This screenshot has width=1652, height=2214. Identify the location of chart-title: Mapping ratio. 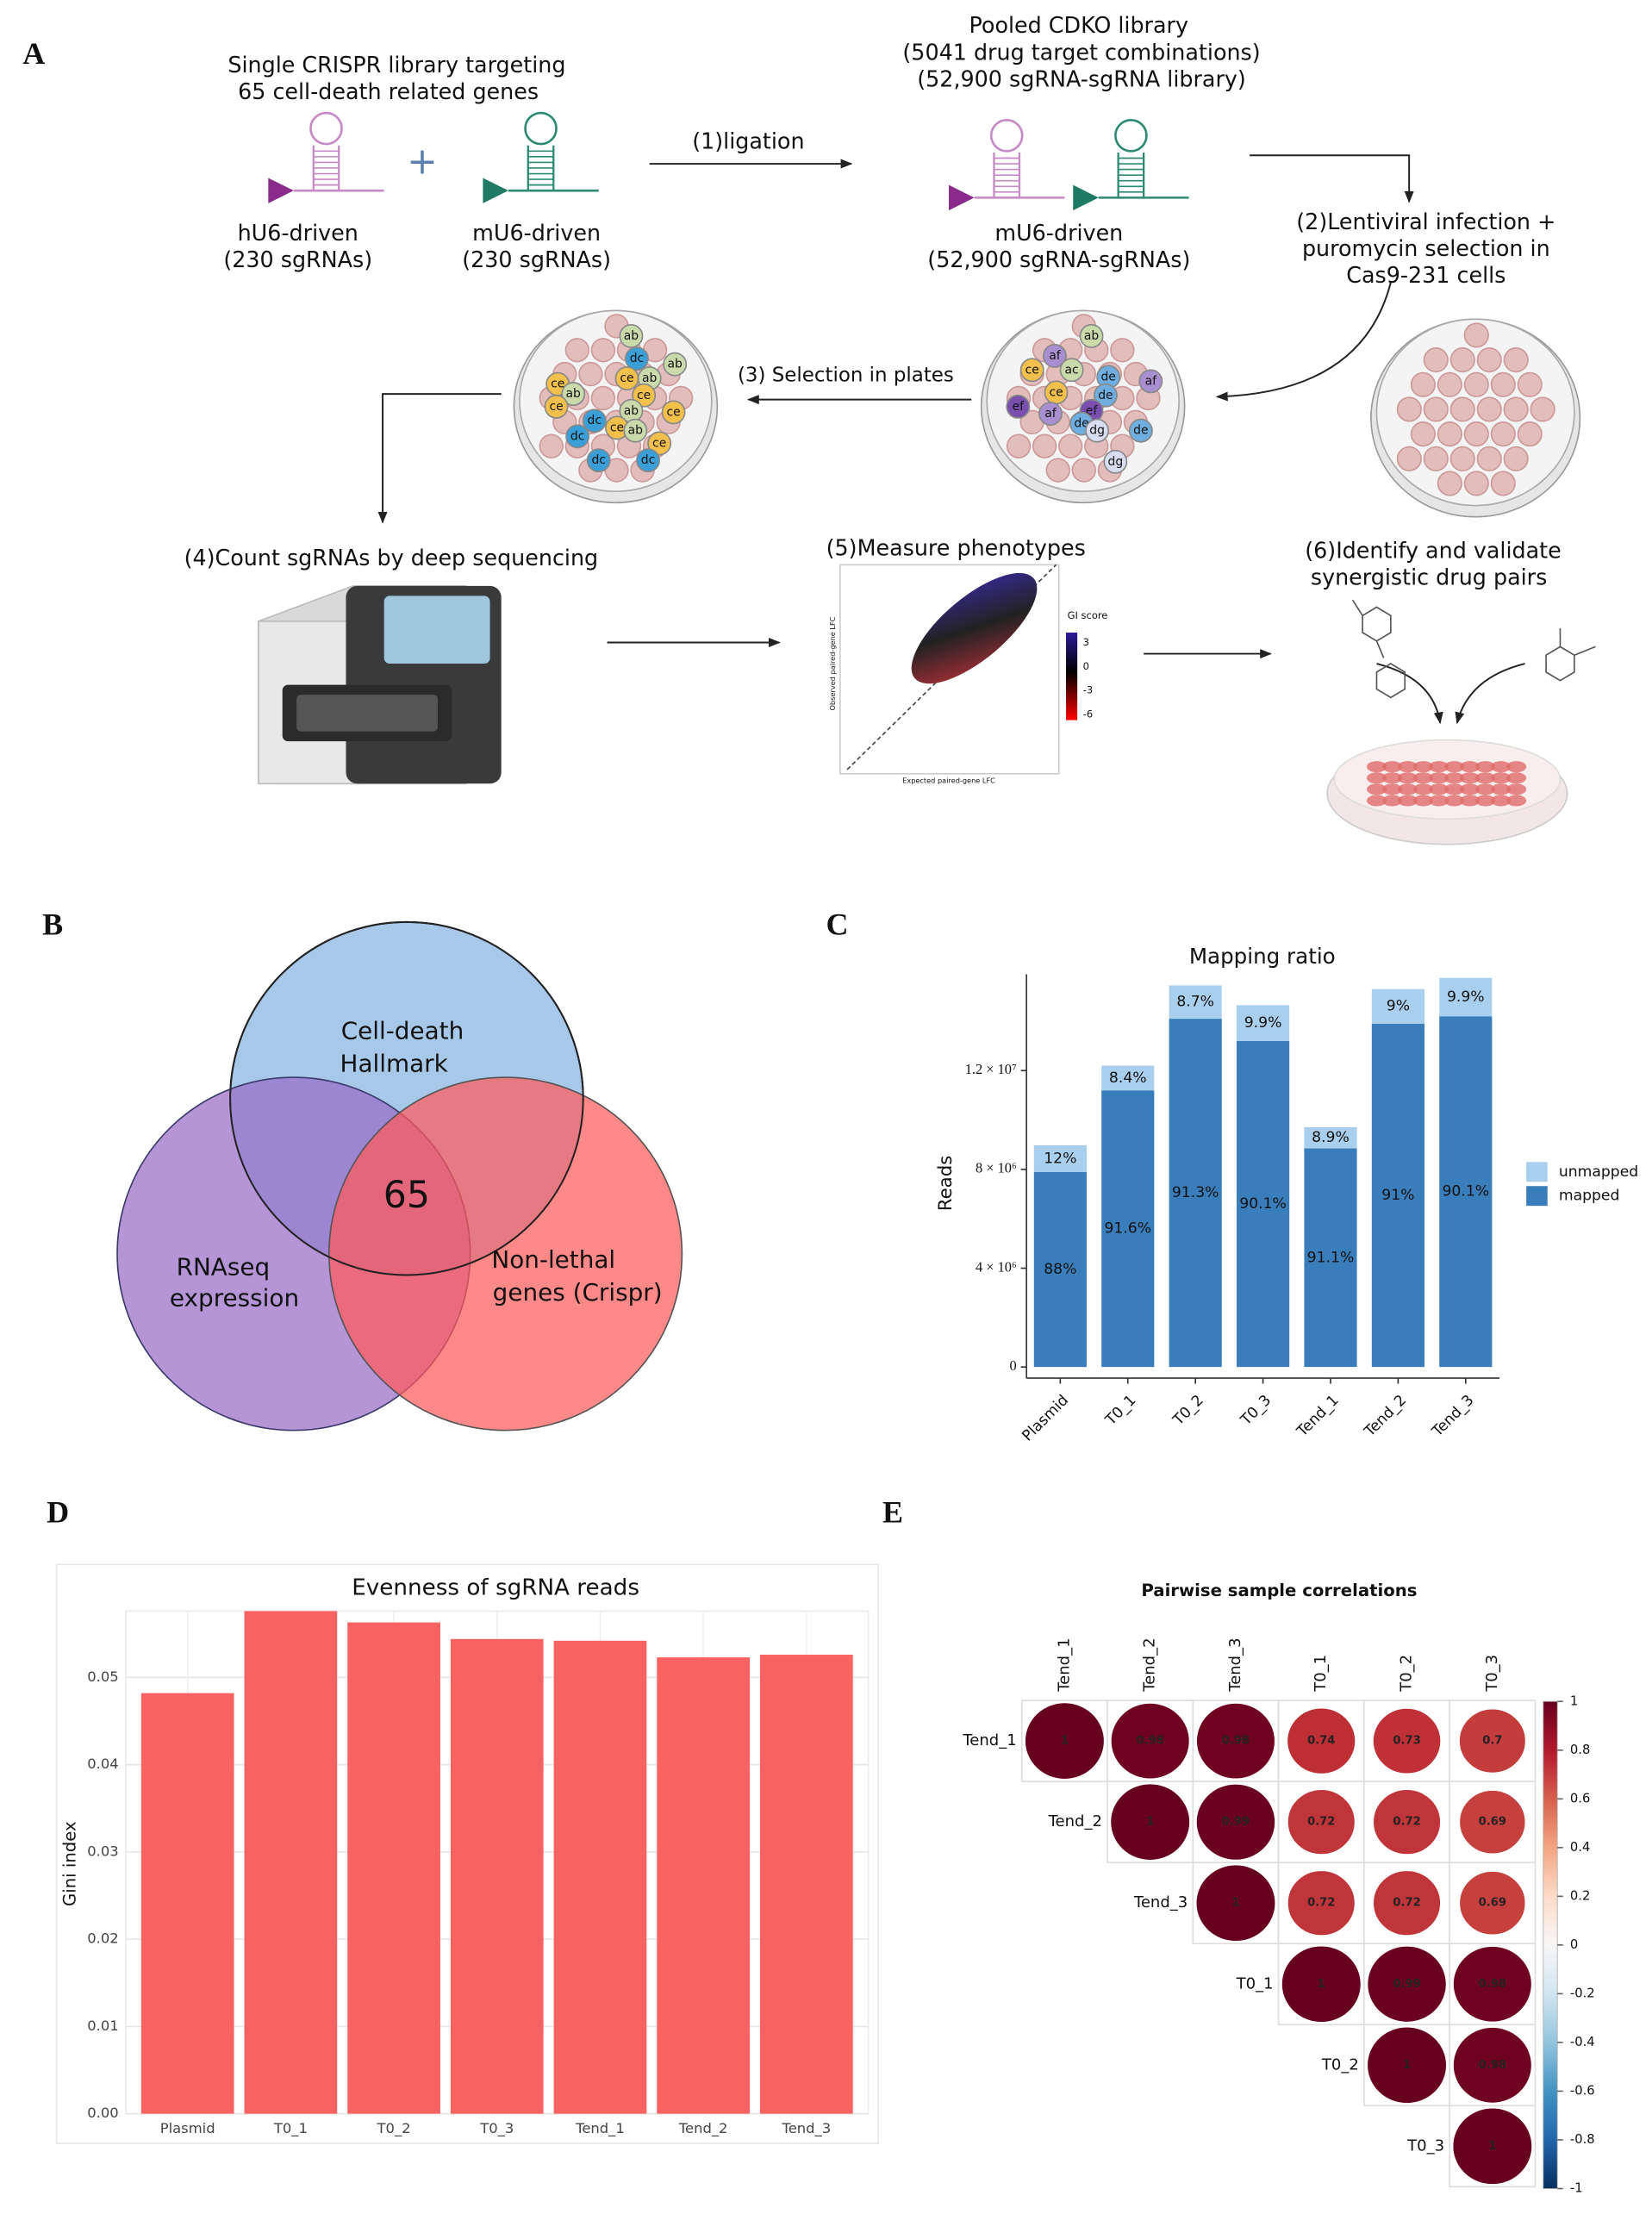
(1262, 956).